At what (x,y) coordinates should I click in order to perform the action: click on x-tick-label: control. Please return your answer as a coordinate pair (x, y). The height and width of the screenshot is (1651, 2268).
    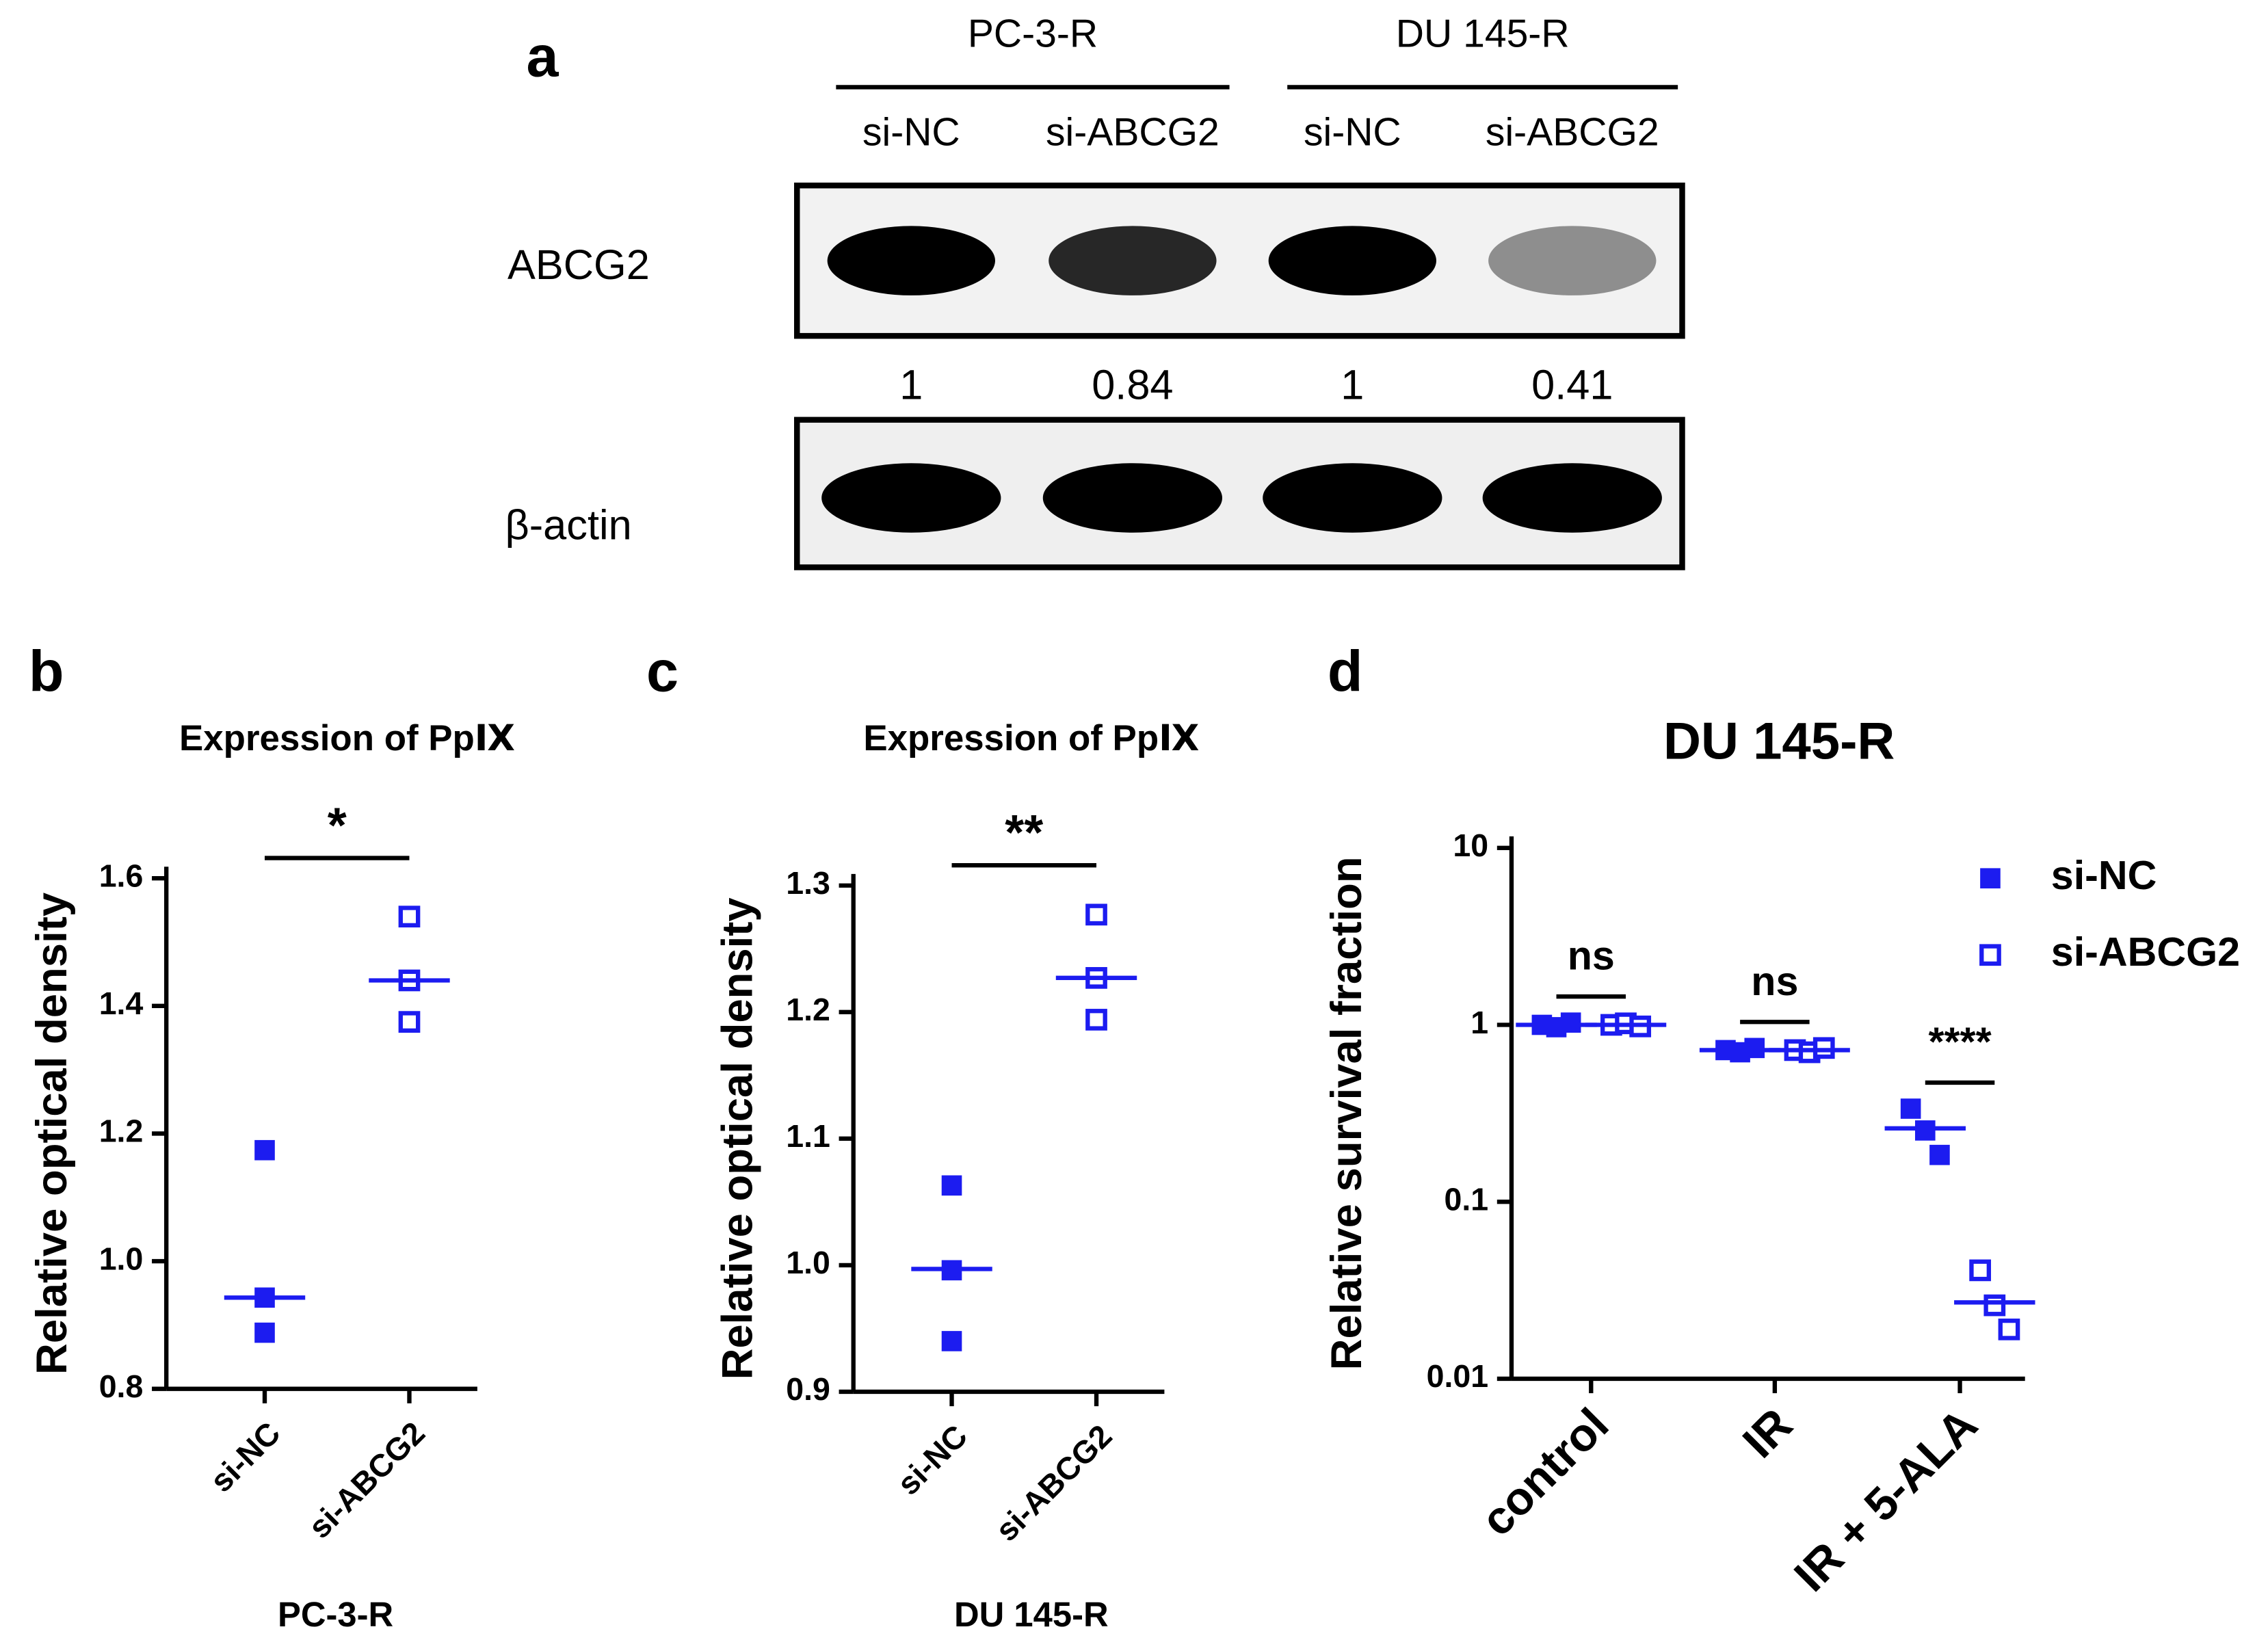
    Looking at the image, I should click on (1545, 1472).